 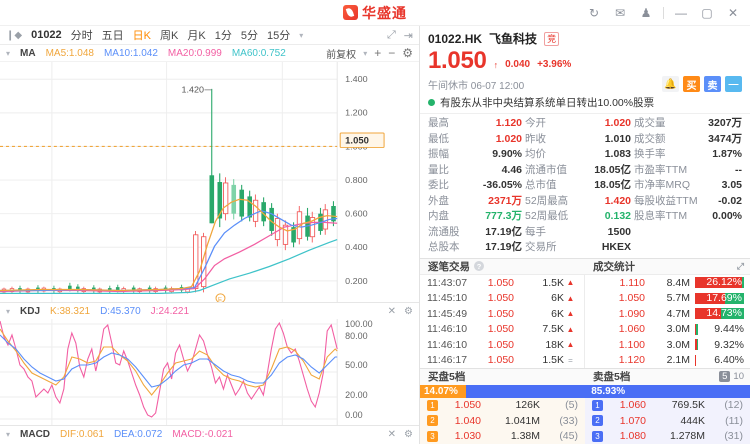 What do you see at coordinates (14, 35) in the screenshot?
I see `layout-icon: ❙◆` at bounding box center [14, 35].